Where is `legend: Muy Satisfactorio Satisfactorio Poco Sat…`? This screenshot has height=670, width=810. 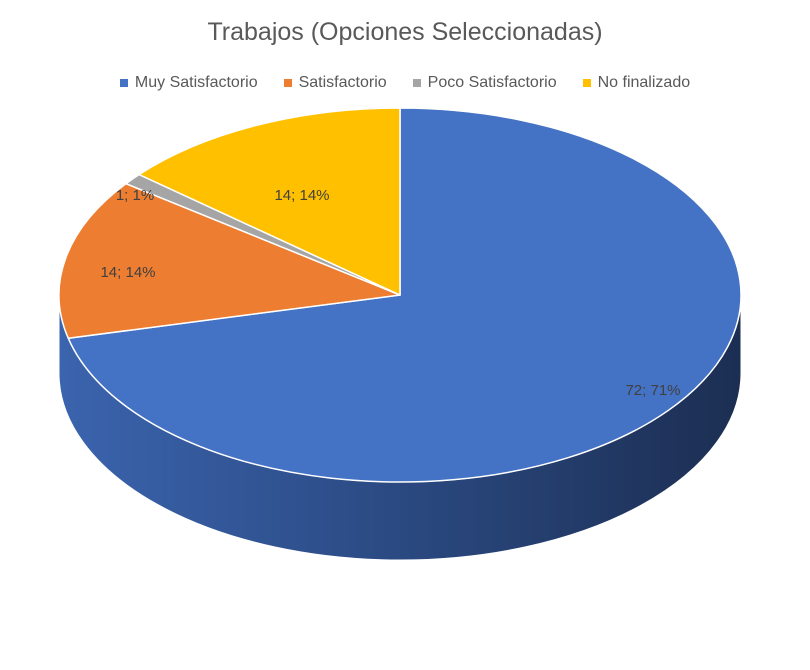
legend: Muy Satisfactorio Satisfactorio Poco Sat… is located at coordinates (405, 83).